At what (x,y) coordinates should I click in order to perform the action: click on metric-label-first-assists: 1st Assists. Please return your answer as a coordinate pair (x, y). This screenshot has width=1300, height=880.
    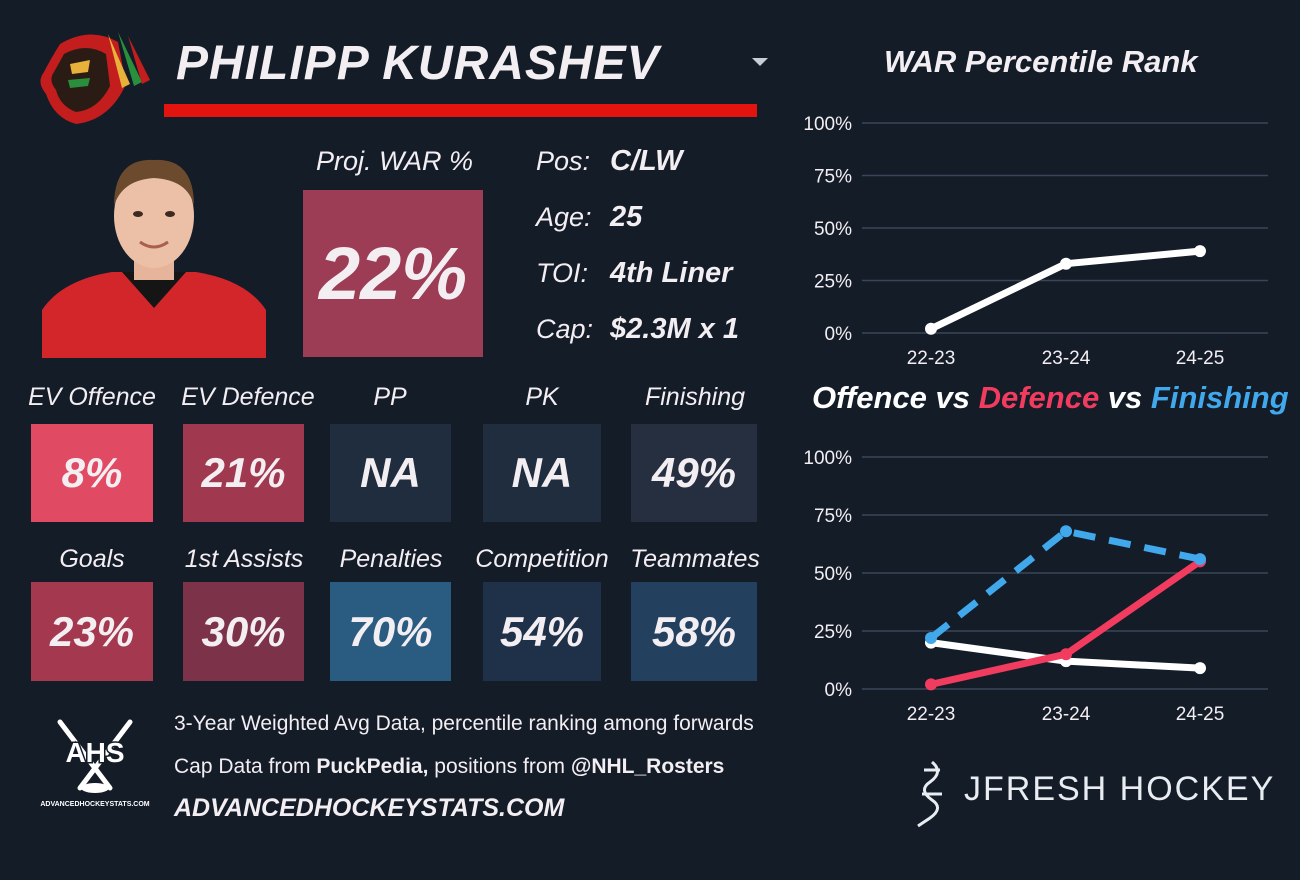
    Looking at the image, I should click on (244, 559).